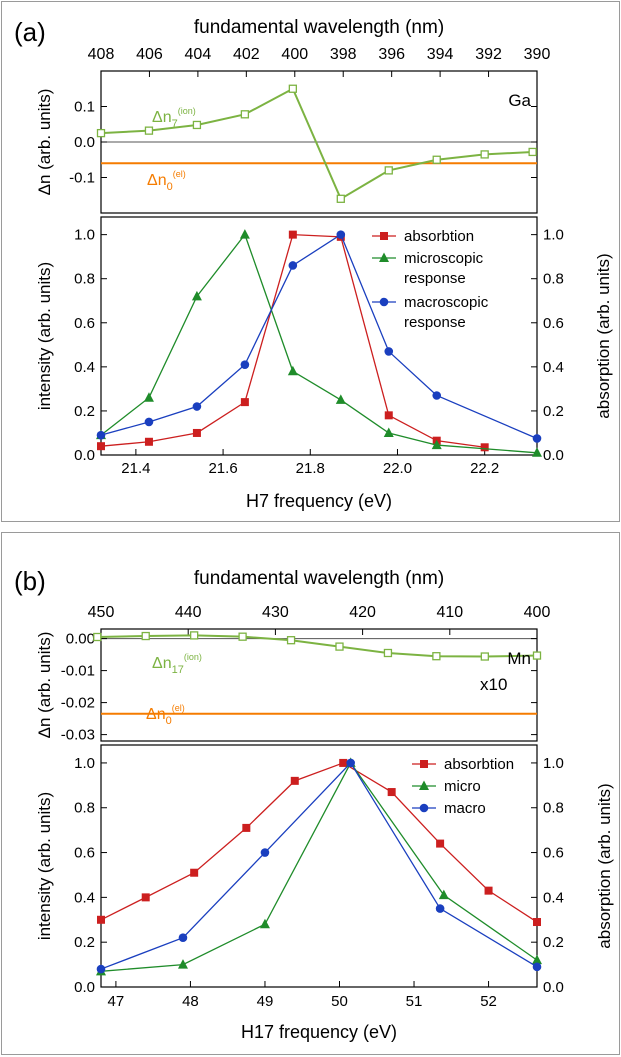  I want to click on panel-a-lower-ylabel-left: intensity (arb. units), so click(44, 336).